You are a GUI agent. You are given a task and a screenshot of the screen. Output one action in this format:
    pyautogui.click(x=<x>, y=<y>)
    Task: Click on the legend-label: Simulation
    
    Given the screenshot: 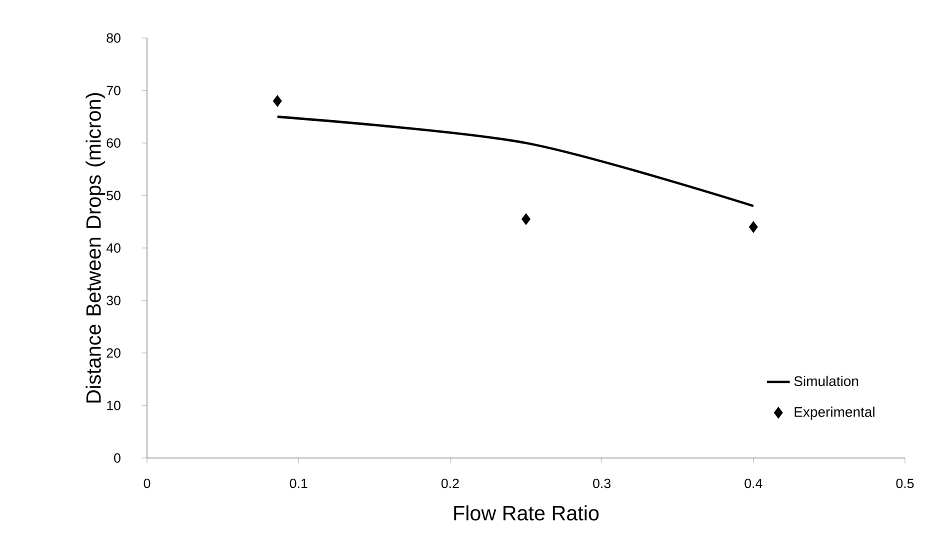 What is the action you would take?
    pyautogui.click(x=826, y=381)
    